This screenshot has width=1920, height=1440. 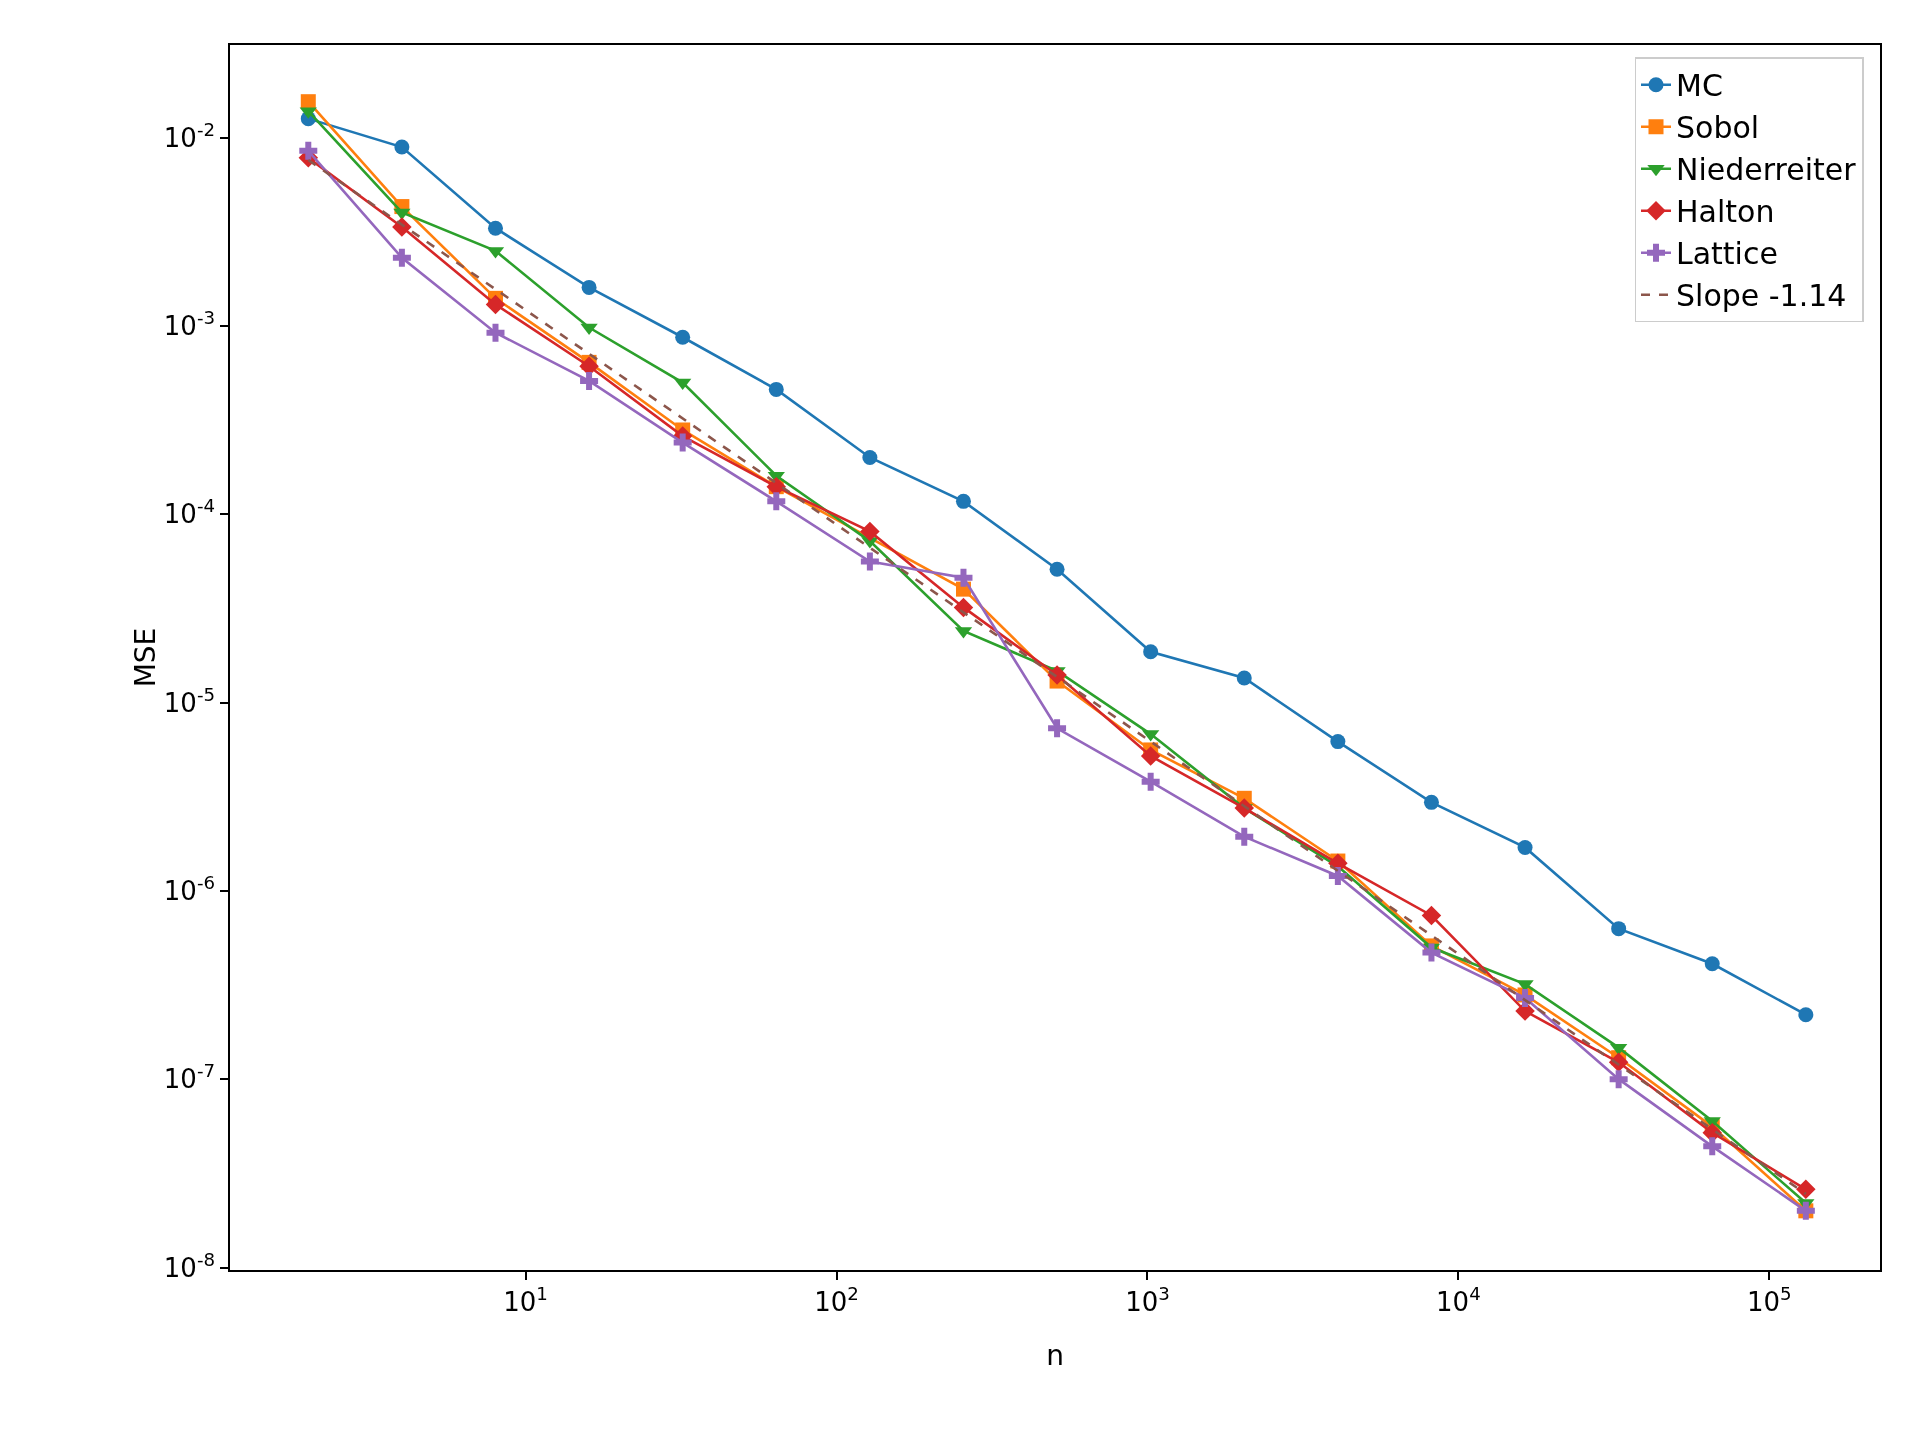 What do you see at coordinates (189, 512) in the screenshot?
I see `y-tick-label: 10$^{-4}$` at bounding box center [189, 512].